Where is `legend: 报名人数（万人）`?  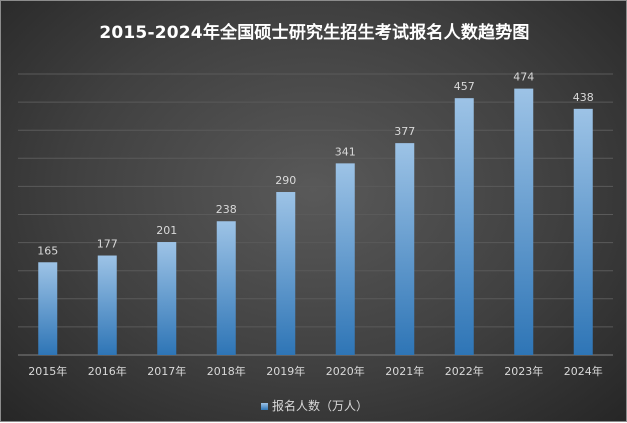 legend: 报名人数（万人） is located at coordinates (314, 405).